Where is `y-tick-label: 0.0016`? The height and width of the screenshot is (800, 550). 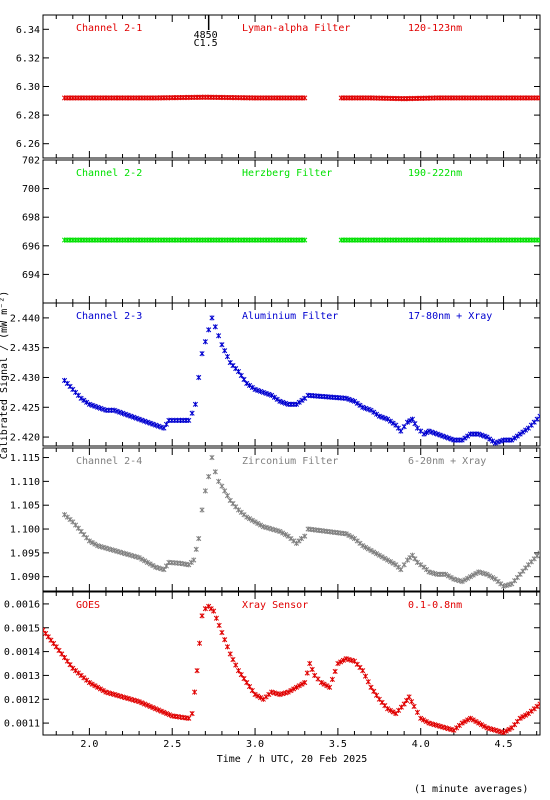 y-tick-label: 0.0016 is located at coordinates (22, 604).